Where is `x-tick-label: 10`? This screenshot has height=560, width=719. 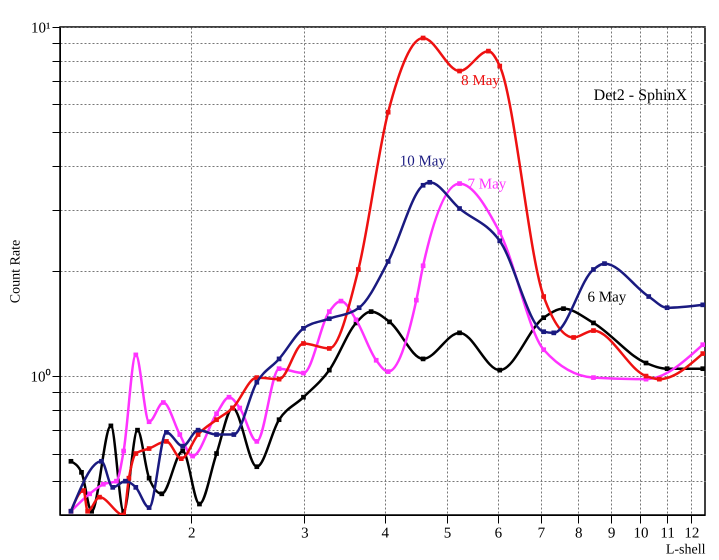
x-tick-label: 10 is located at coordinates (640, 534).